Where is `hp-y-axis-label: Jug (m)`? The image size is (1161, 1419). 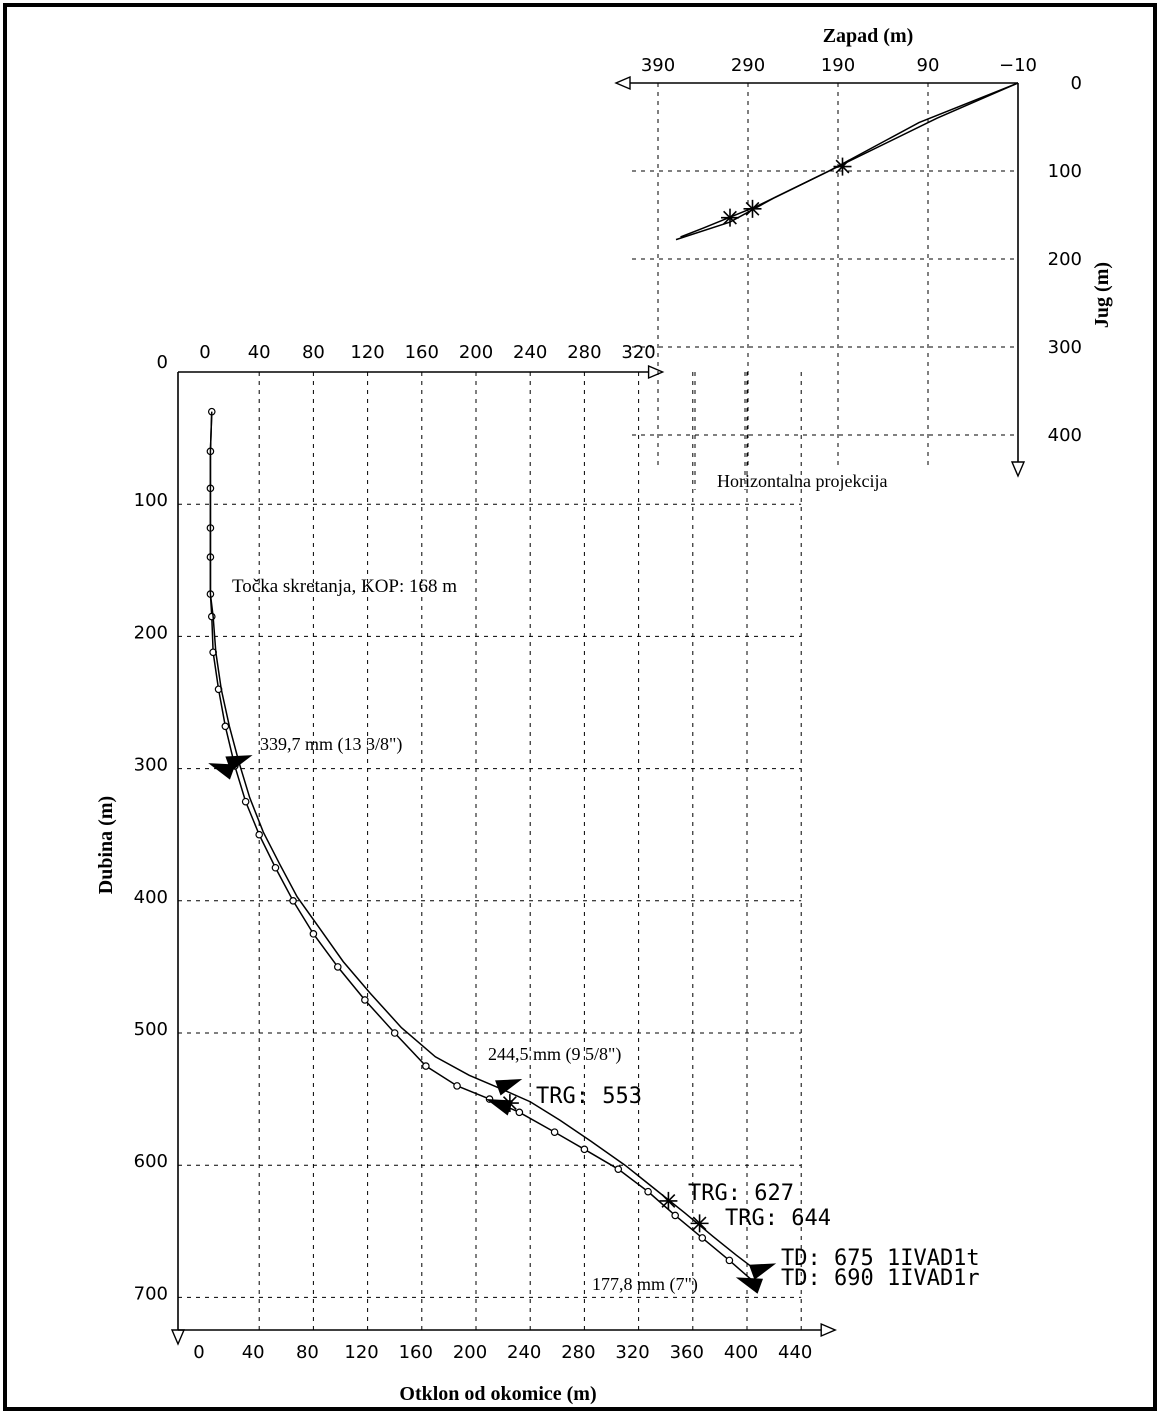 hp-y-axis-label: Jug (m) is located at coordinates (1102, 295).